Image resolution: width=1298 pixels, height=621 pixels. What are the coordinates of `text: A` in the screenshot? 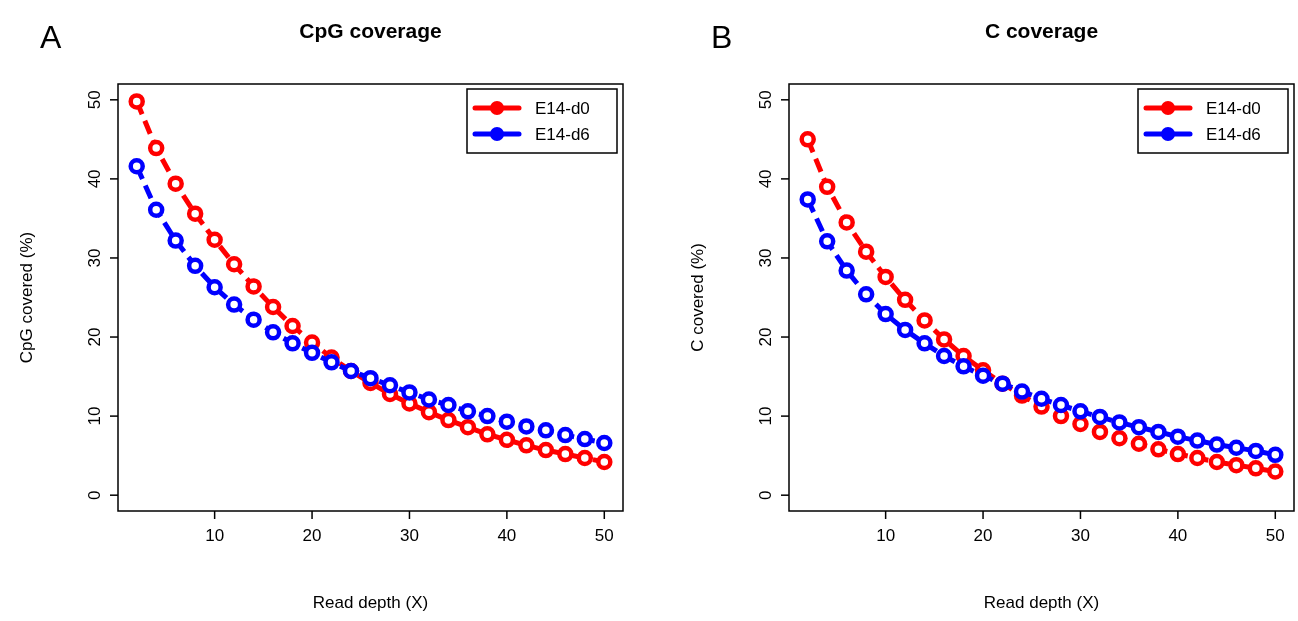 It's located at (51, 37).